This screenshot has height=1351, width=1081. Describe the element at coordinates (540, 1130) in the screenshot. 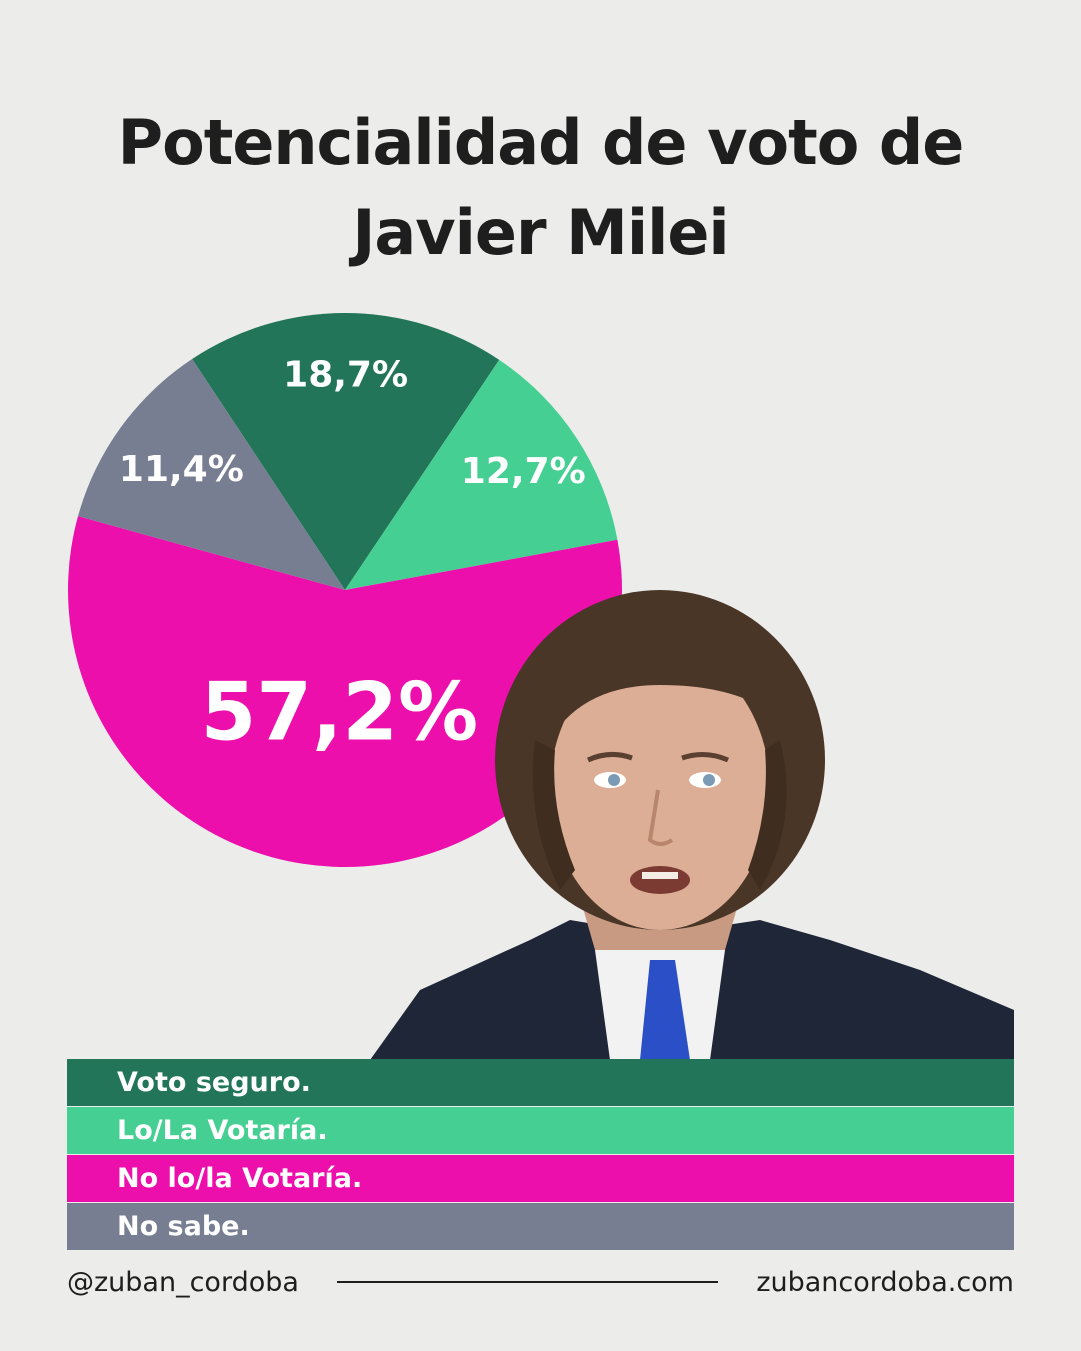

I see `legend-item-lo-la-votaria: Lo/La Votaría.` at that location.